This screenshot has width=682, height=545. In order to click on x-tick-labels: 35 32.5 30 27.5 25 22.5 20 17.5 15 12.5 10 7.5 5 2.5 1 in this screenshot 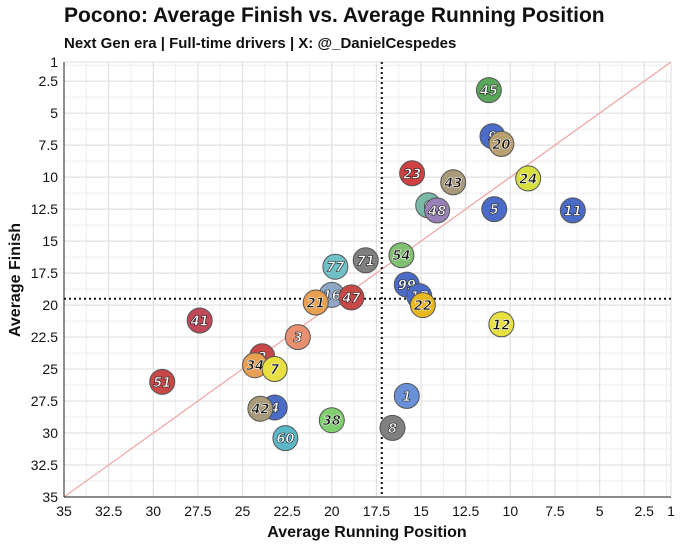, I will do `click(365, 511)`.